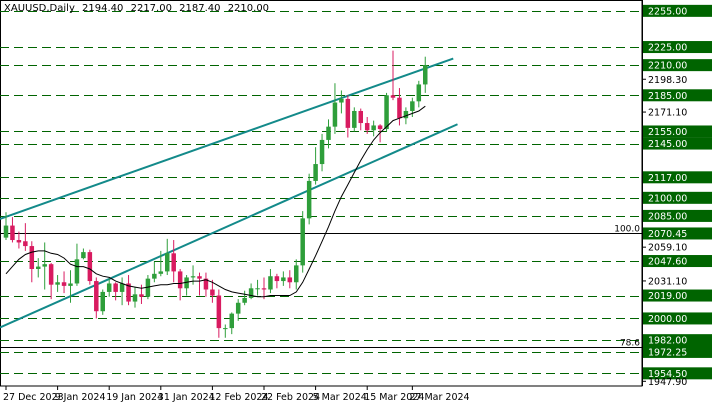  Describe the element at coordinates (238, 397) in the screenshot. I see `date-label: 12 Feb 2024` at that location.